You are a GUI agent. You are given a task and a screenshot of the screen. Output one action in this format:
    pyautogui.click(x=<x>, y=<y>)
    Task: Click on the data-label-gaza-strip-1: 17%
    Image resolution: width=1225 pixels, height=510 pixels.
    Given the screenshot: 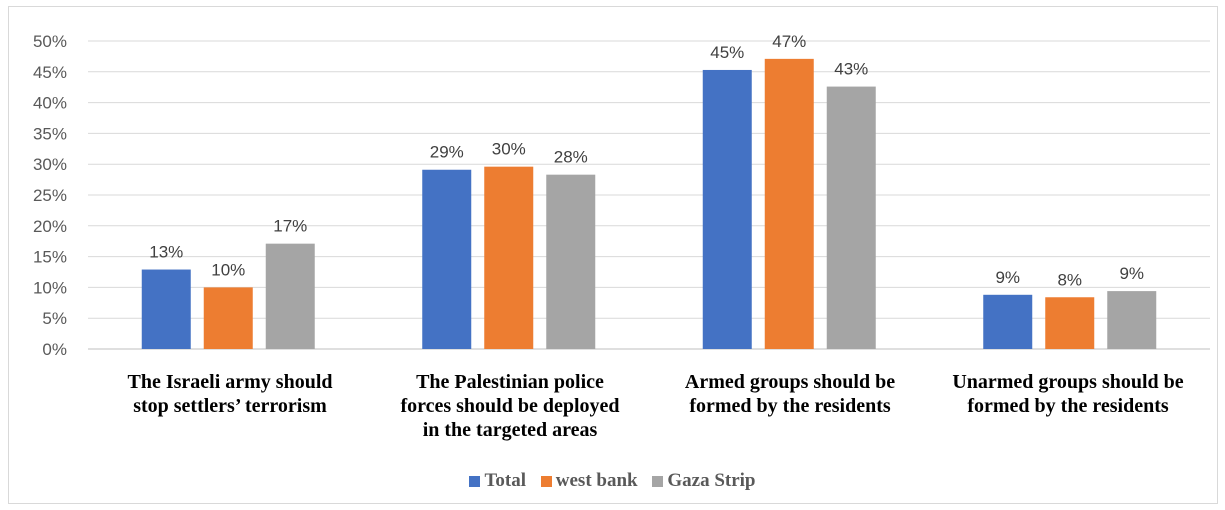 What is the action you would take?
    pyautogui.click(x=290, y=226)
    